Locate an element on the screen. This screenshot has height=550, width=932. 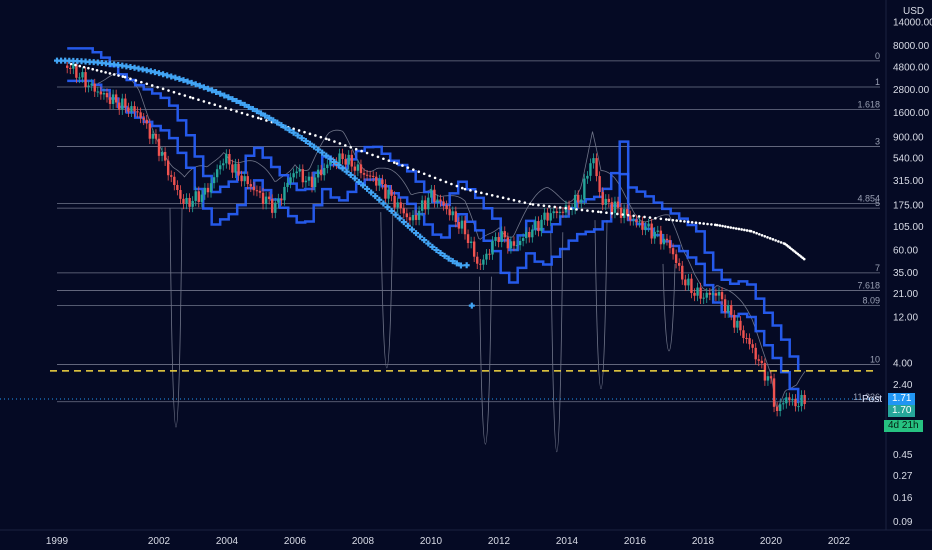
x-tick-label: 1999 is located at coordinates (57, 541).